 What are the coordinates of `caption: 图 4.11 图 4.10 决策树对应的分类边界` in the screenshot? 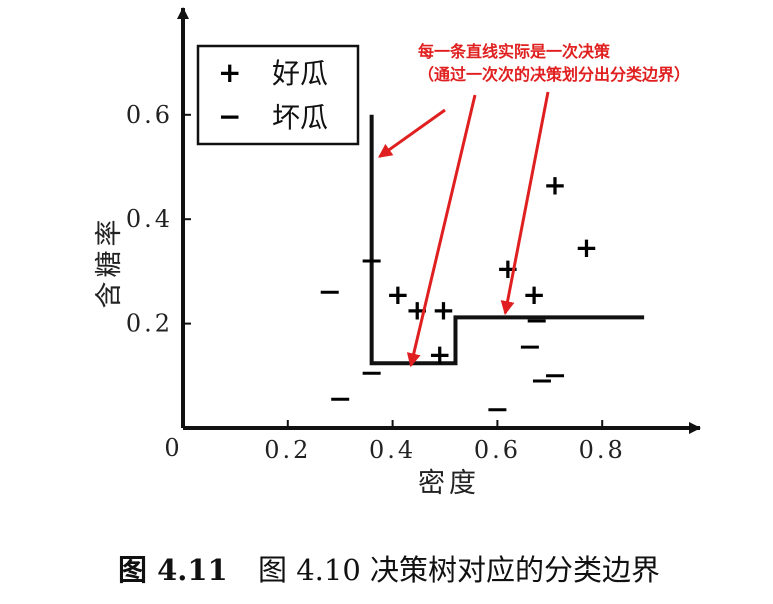 It's located at (389, 570).